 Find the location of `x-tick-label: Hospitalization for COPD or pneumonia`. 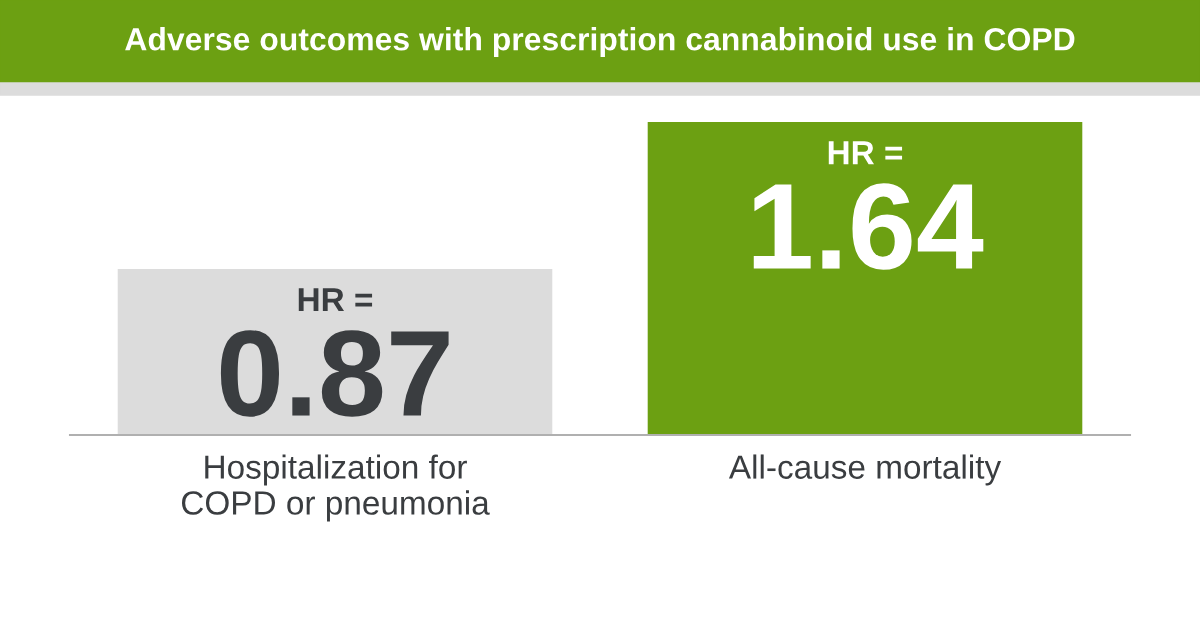

x-tick-label: Hospitalization for COPD or pneumonia is located at coordinates (336, 488).